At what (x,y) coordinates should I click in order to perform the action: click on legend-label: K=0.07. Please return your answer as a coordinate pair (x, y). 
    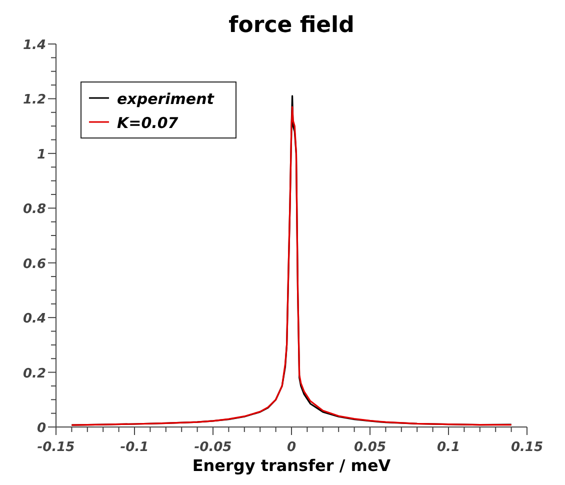
    Looking at the image, I should click on (148, 123).